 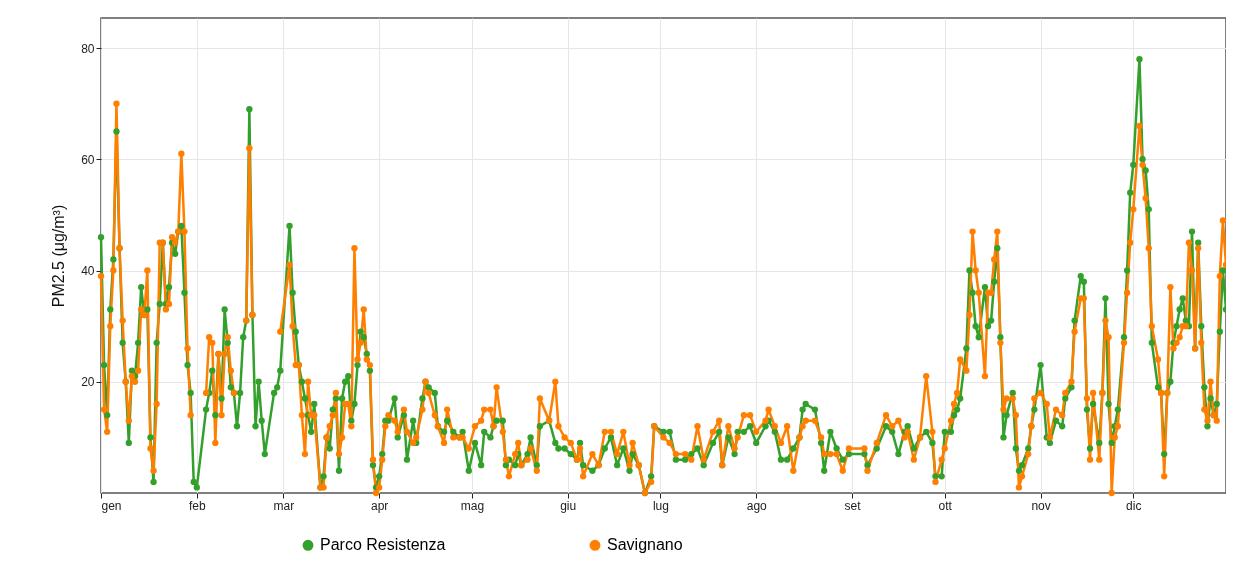 I want to click on x-tick-label: apr, so click(x=379, y=505).